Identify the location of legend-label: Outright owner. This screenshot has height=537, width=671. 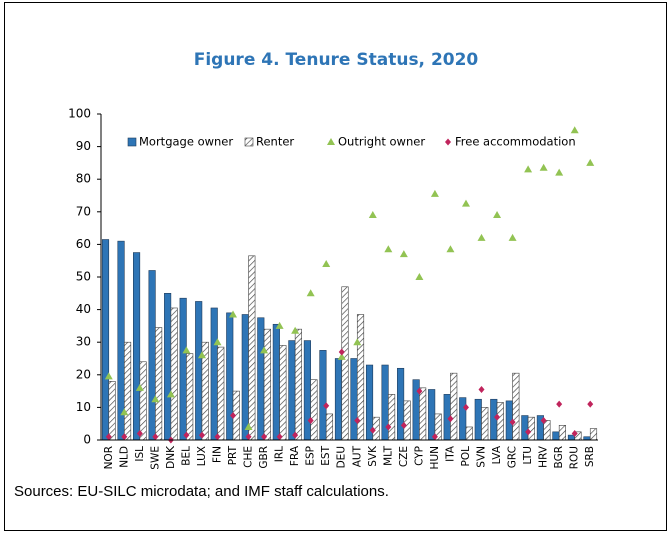
(381, 142).